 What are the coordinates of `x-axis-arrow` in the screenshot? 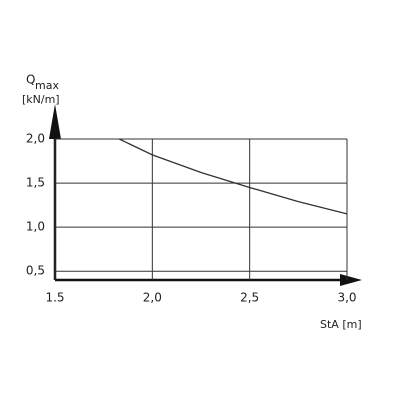 It's located at (351, 280).